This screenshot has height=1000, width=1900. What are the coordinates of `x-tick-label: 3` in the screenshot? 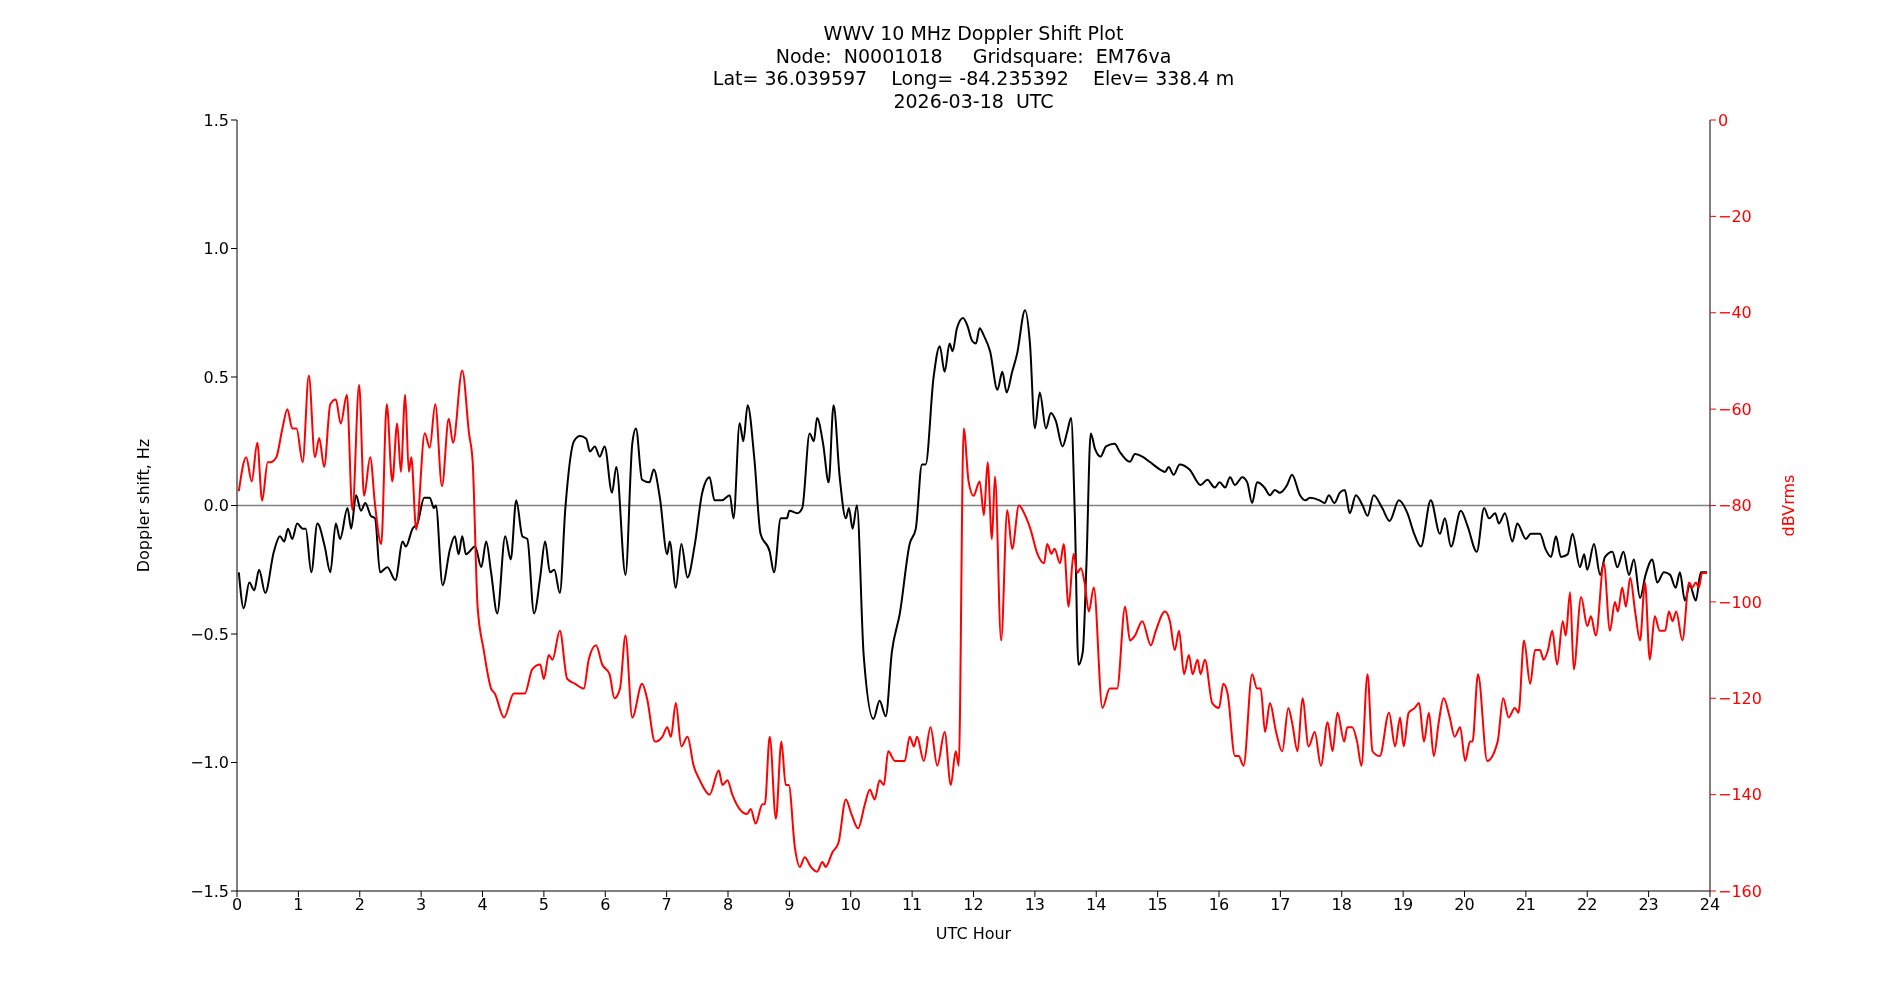 It's located at (421, 905).